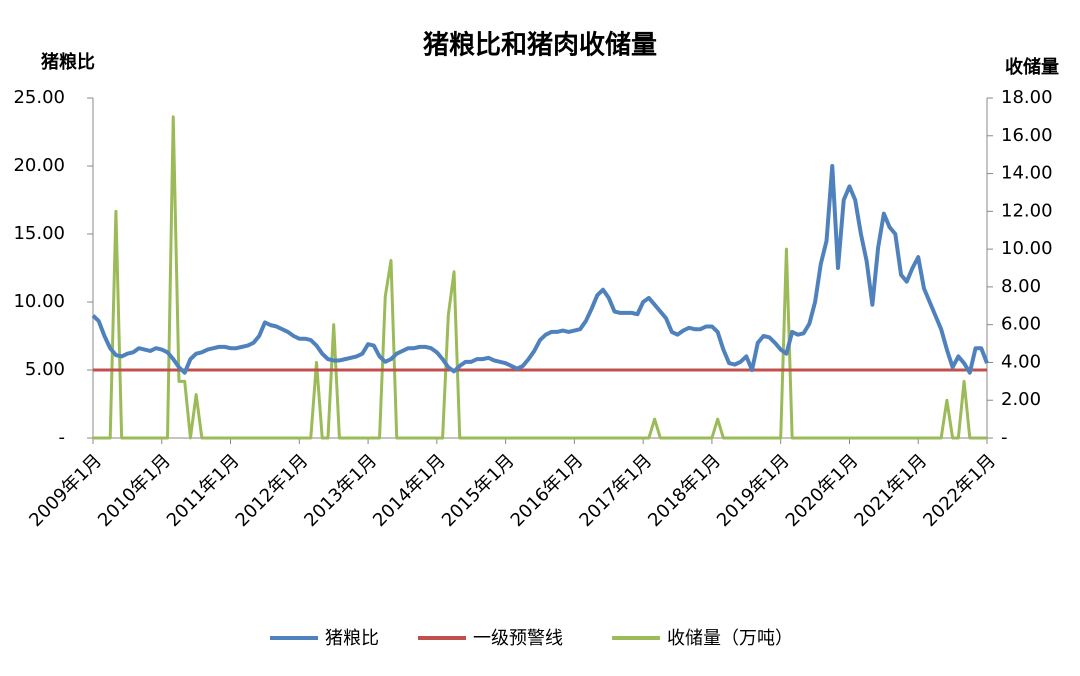  Describe the element at coordinates (65, 490) in the screenshot. I see `x-tick-label: 2009年1月` at that location.